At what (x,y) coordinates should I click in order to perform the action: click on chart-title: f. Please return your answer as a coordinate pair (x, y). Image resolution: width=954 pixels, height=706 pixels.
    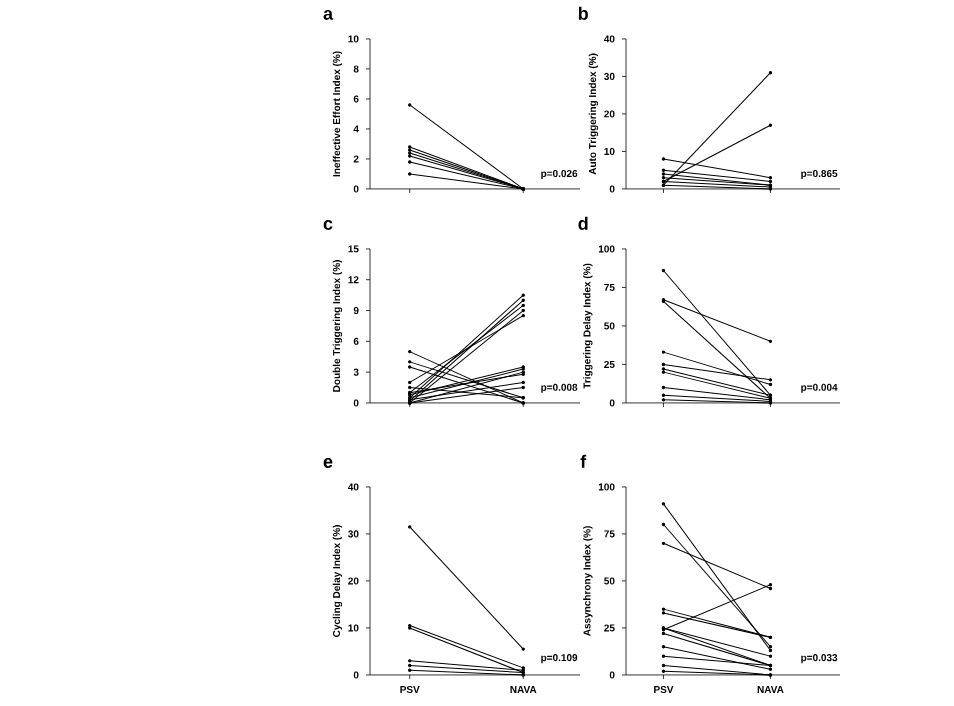
    Looking at the image, I should click on (583, 461).